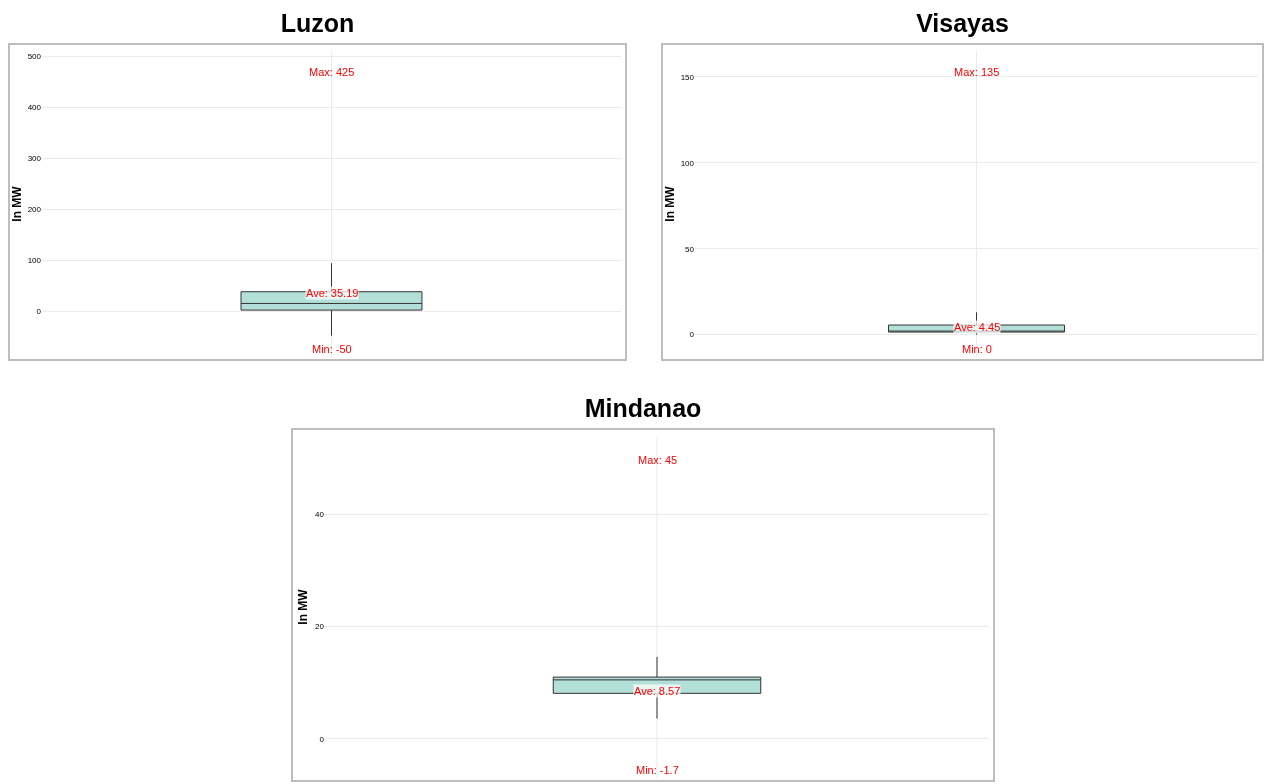 The height and width of the screenshot is (784, 1264). Describe the element at coordinates (657, 691) in the screenshot. I see `annotation: Ave: 8.57` at that location.